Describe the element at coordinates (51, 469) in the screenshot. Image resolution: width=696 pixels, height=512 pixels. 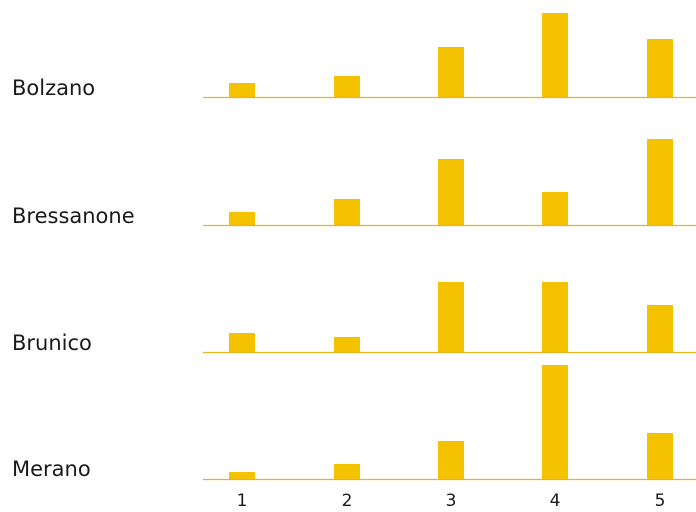
I see `series-label: Merano` at that location.